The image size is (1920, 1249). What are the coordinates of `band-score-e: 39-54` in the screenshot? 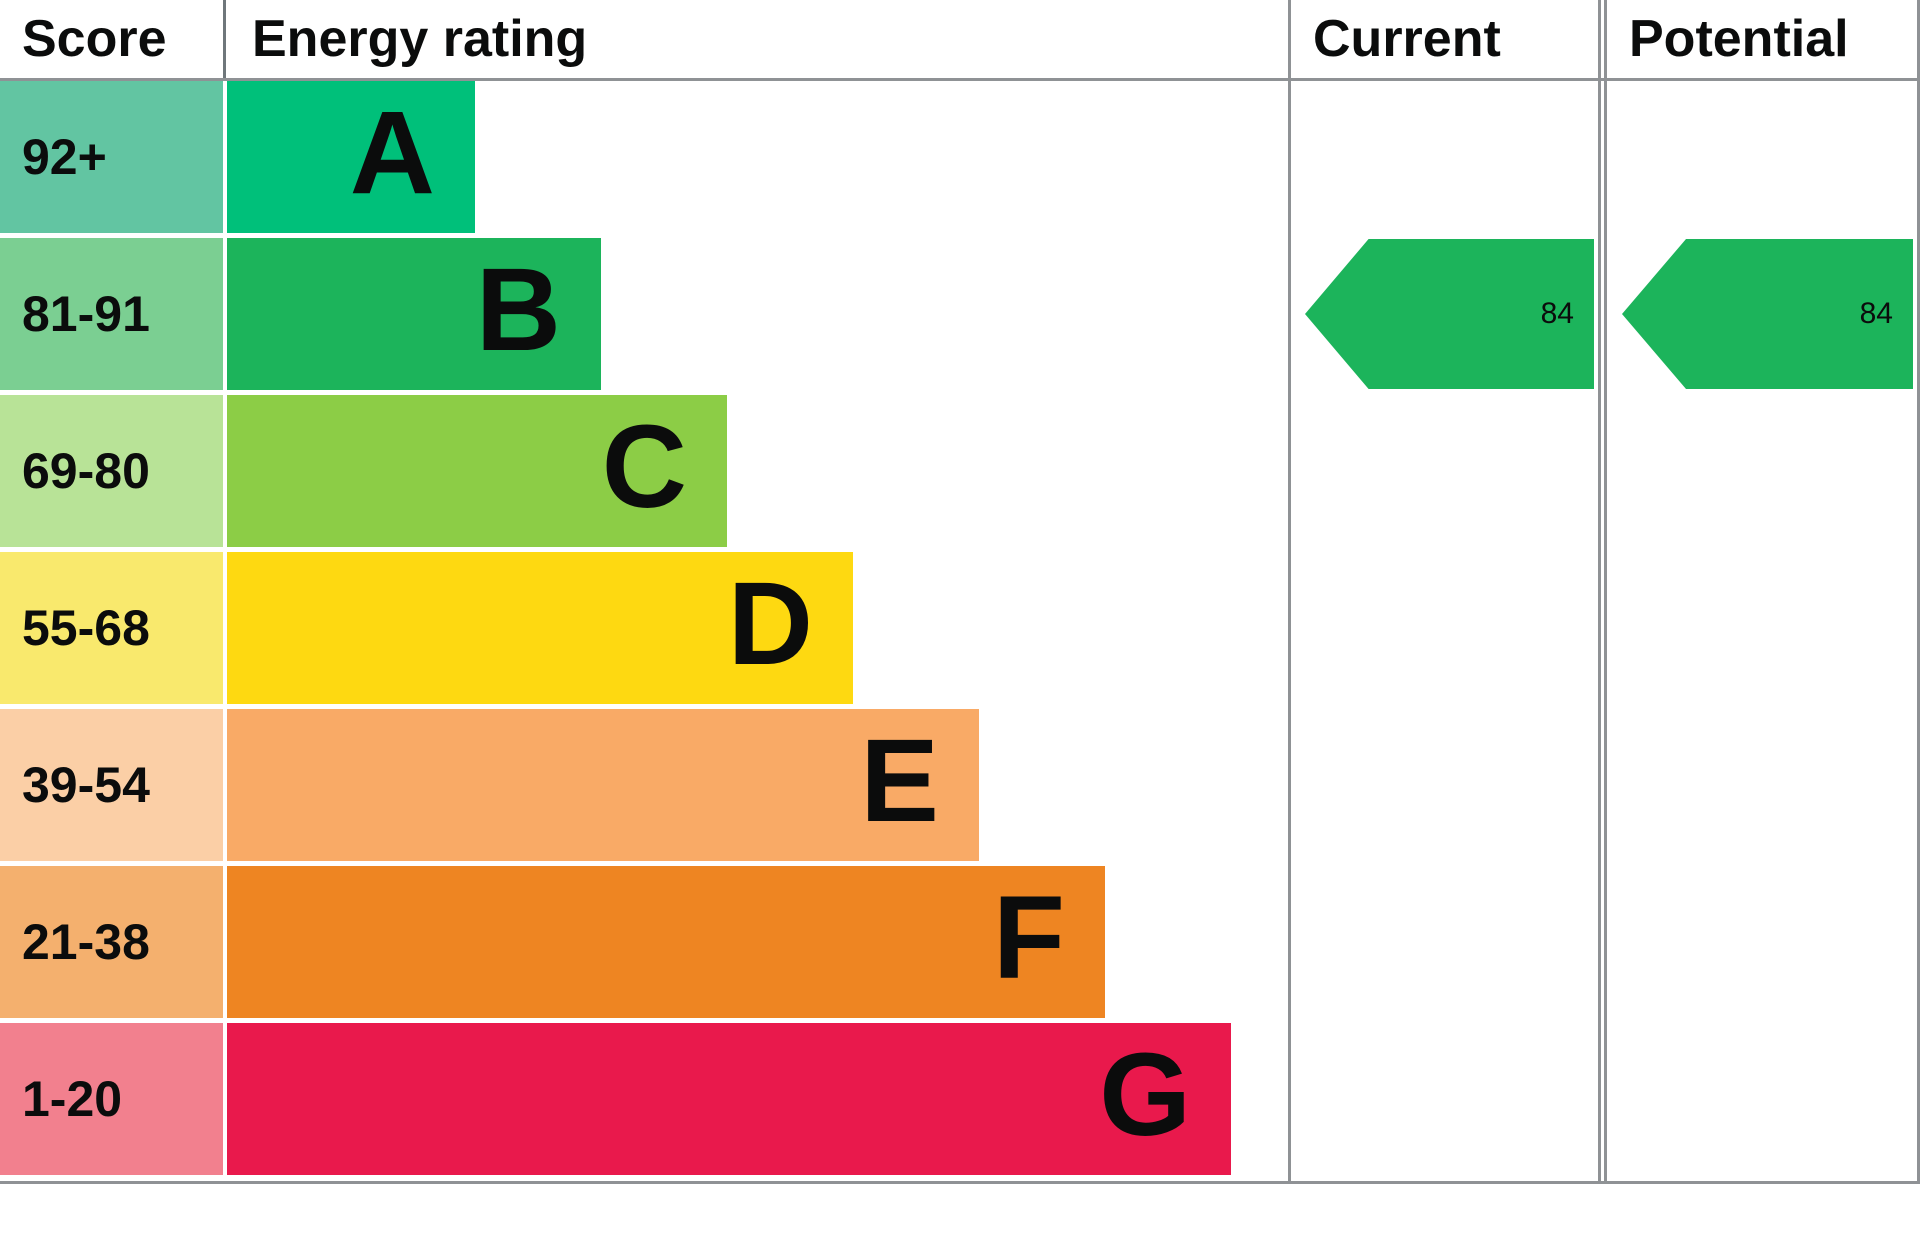 It's located at (111, 785).